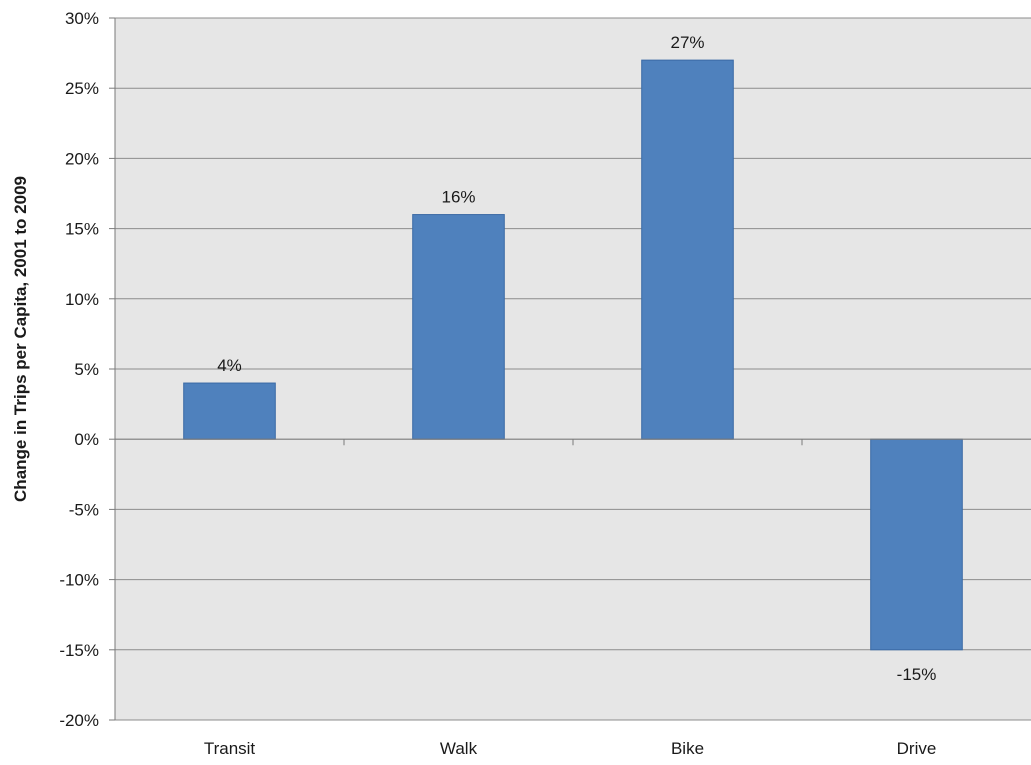  I want to click on y-tick-label: 25%, so click(82, 88).